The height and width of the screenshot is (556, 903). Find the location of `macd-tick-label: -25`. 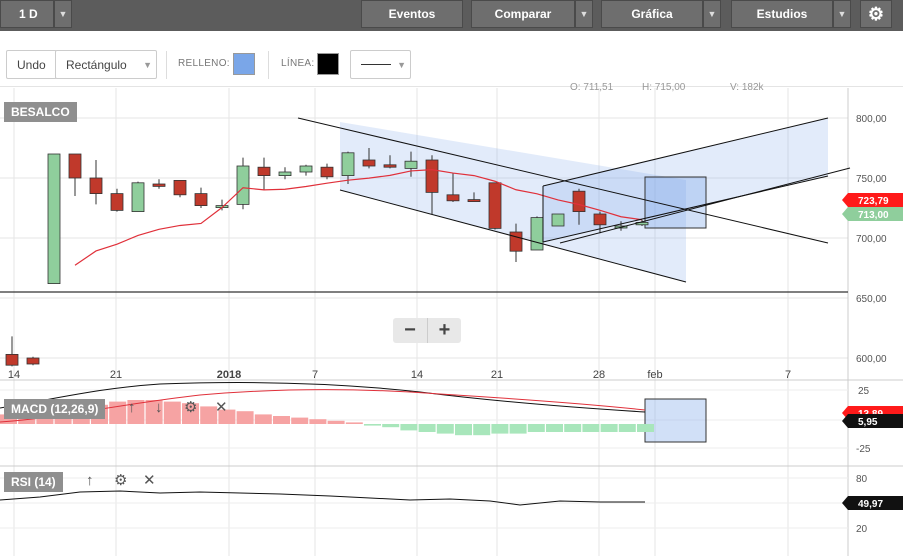

macd-tick-label: -25 is located at coordinates (863, 449).